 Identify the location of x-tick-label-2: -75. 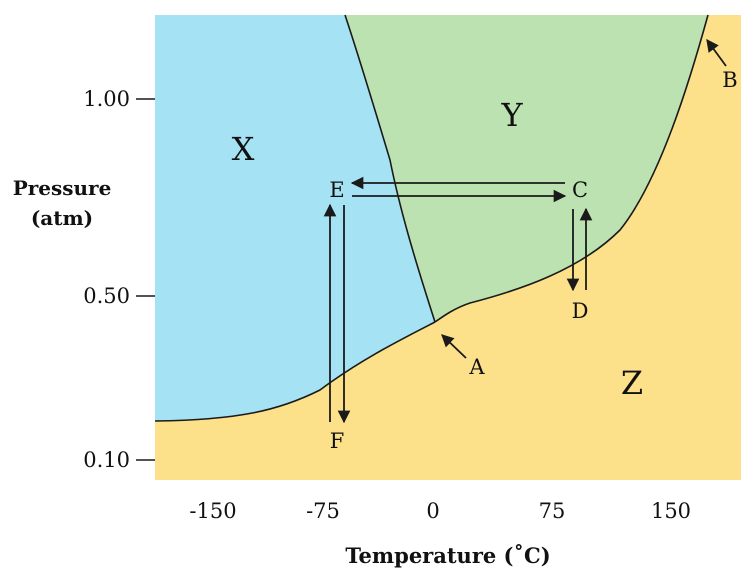
(323, 511).